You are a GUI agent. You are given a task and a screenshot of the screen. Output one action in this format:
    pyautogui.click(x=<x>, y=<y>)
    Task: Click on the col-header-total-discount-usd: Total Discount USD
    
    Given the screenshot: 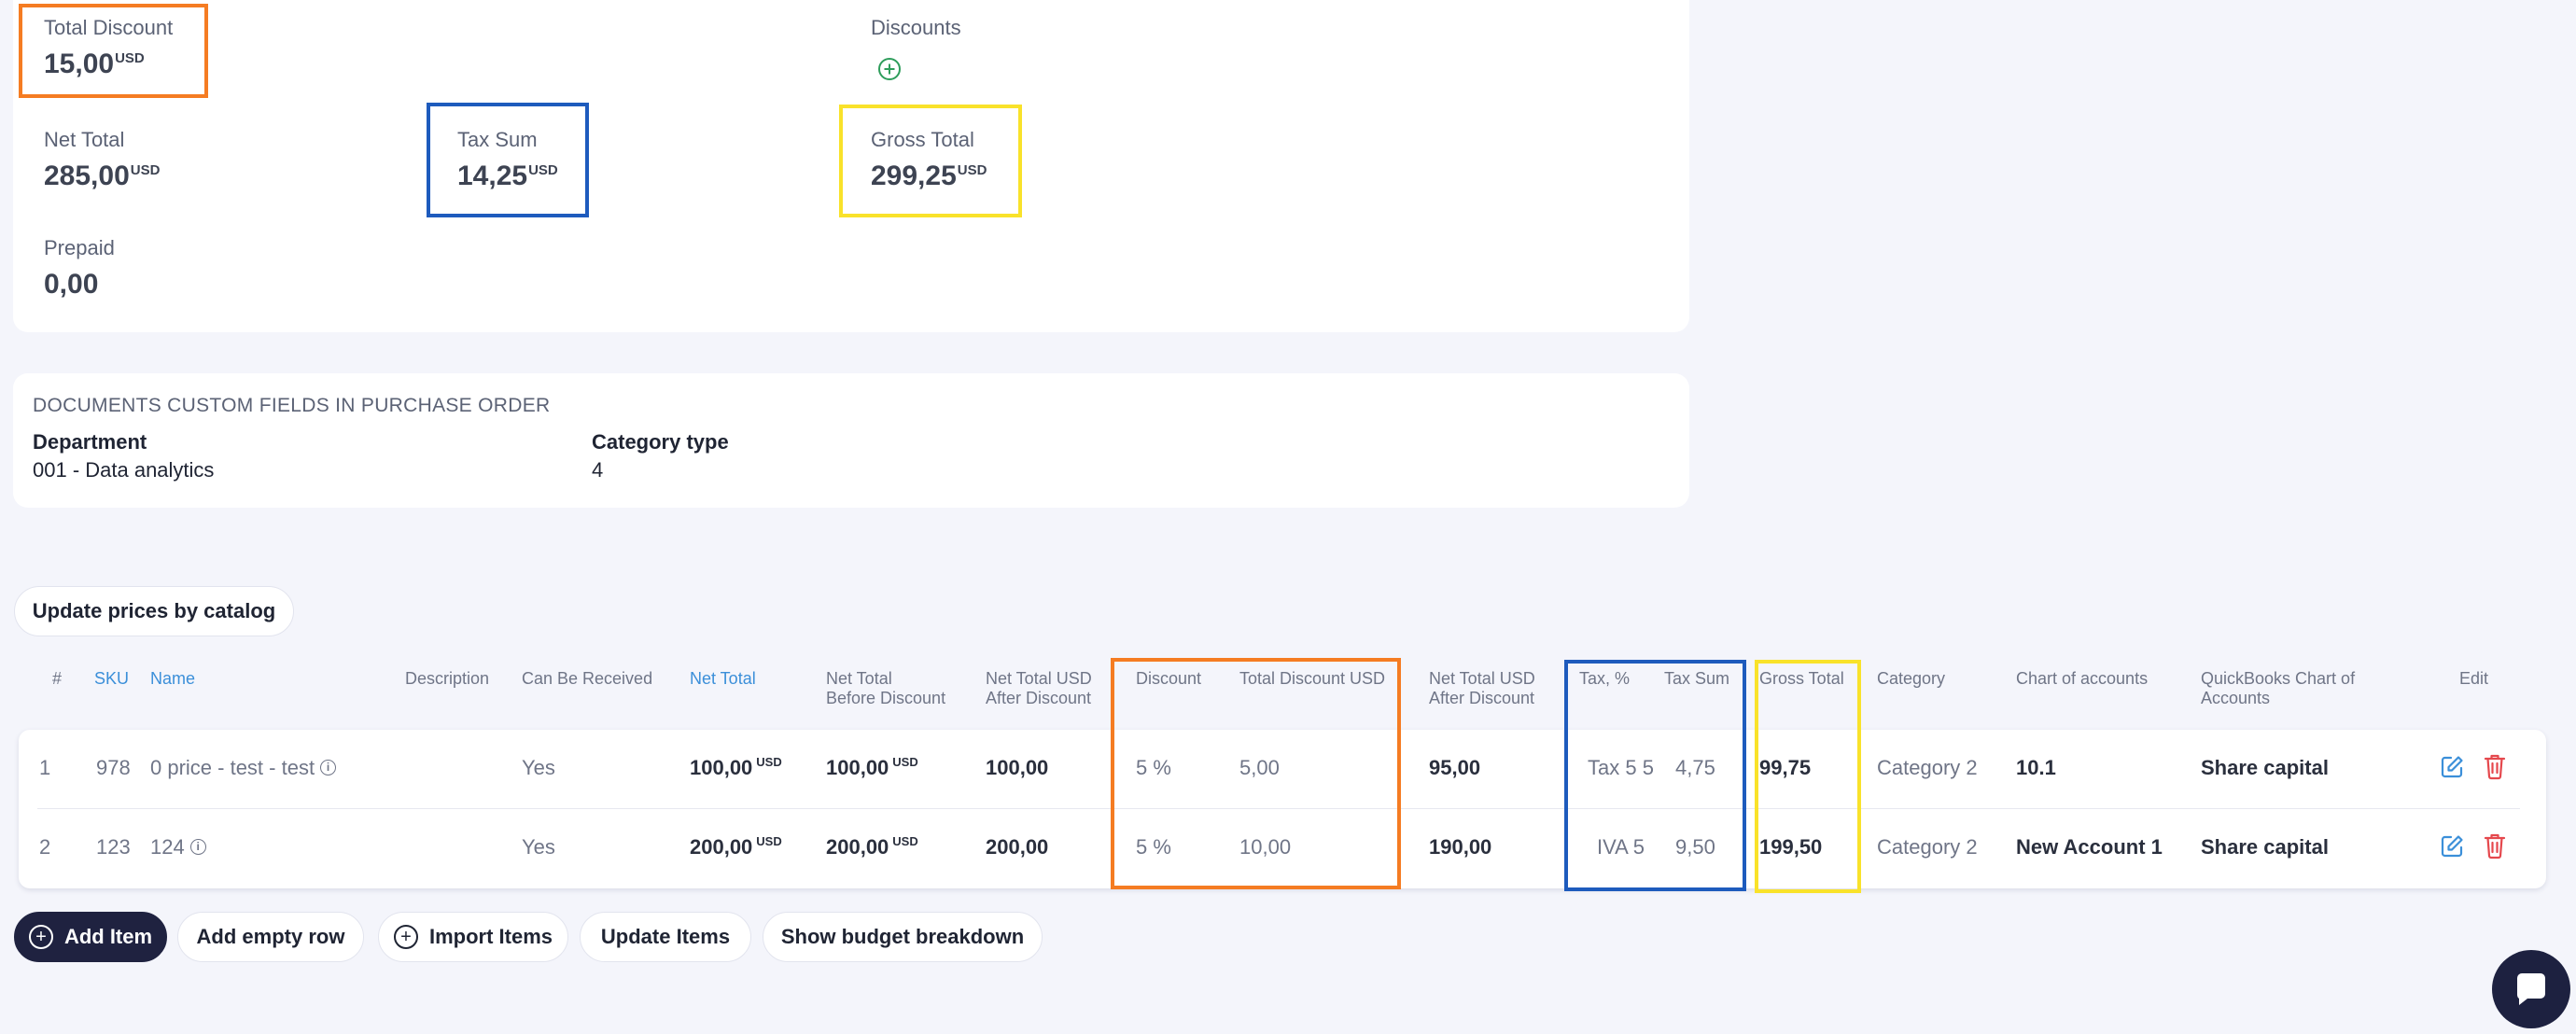 What is the action you would take?
    pyautogui.click(x=1312, y=678)
    